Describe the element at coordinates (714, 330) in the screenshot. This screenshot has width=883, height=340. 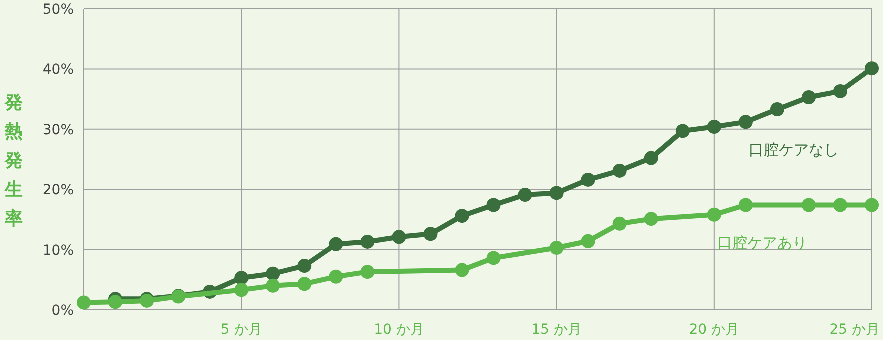
I see `x-tick-label: 20 か月` at that location.